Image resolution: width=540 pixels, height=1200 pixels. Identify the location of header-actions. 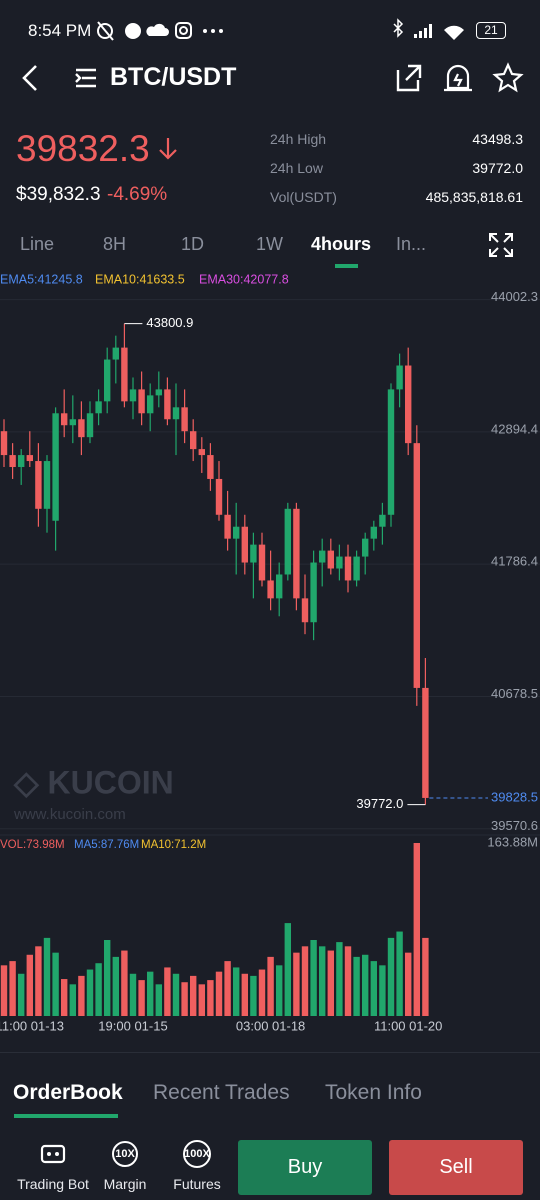
(458, 78).